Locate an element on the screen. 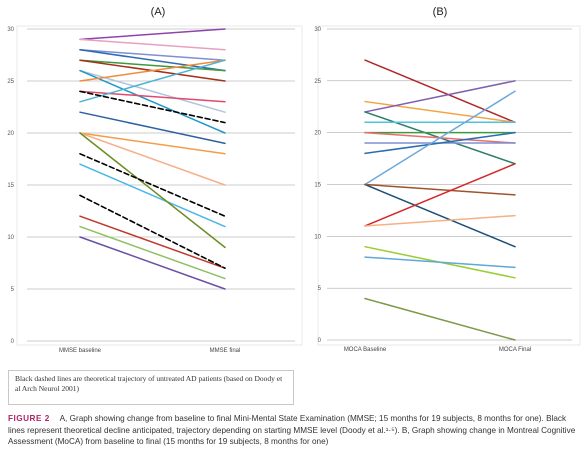 Image resolution: width=586 pixels, height=468 pixels. y-tick-label-a: 15 is located at coordinates (10, 186).